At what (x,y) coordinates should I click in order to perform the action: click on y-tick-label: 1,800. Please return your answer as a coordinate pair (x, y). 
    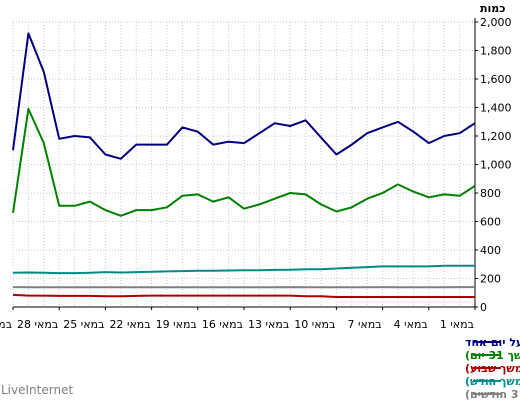
    Looking at the image, I should click on (496, 51).